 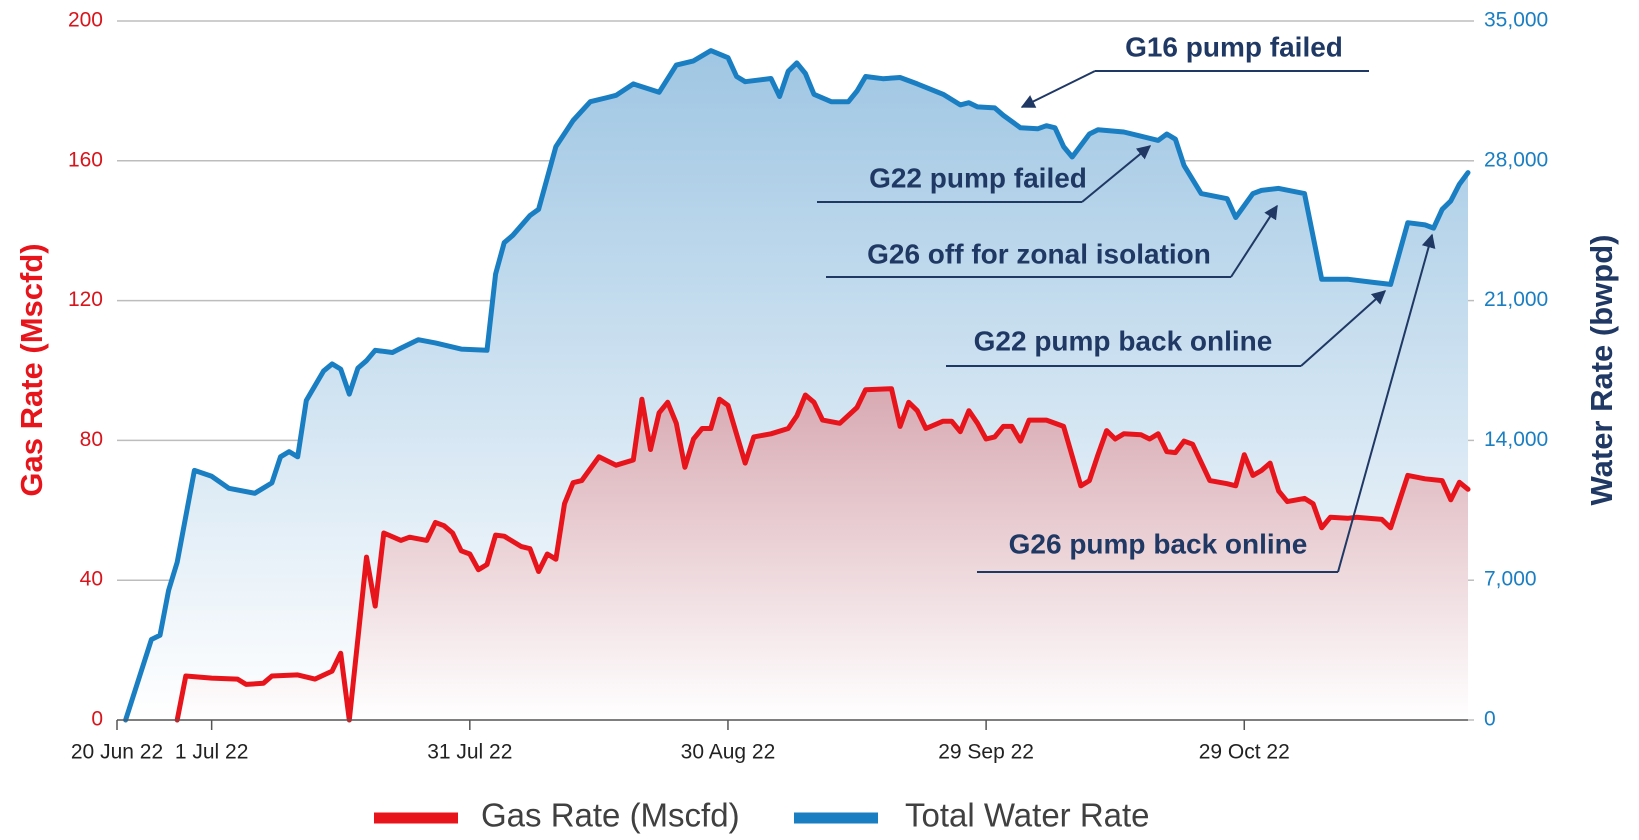 I want to click on y-tick-label: 120, so click(x=85, y=299).